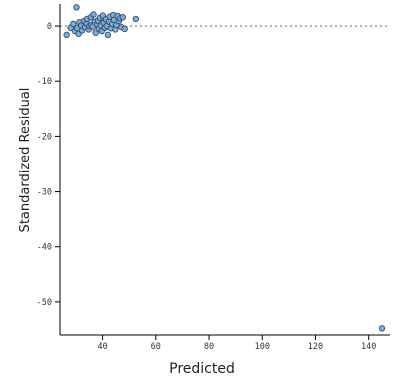  I want to click on x-axis-ticks: 40 60 80 100 120 140, so click(236, 343).